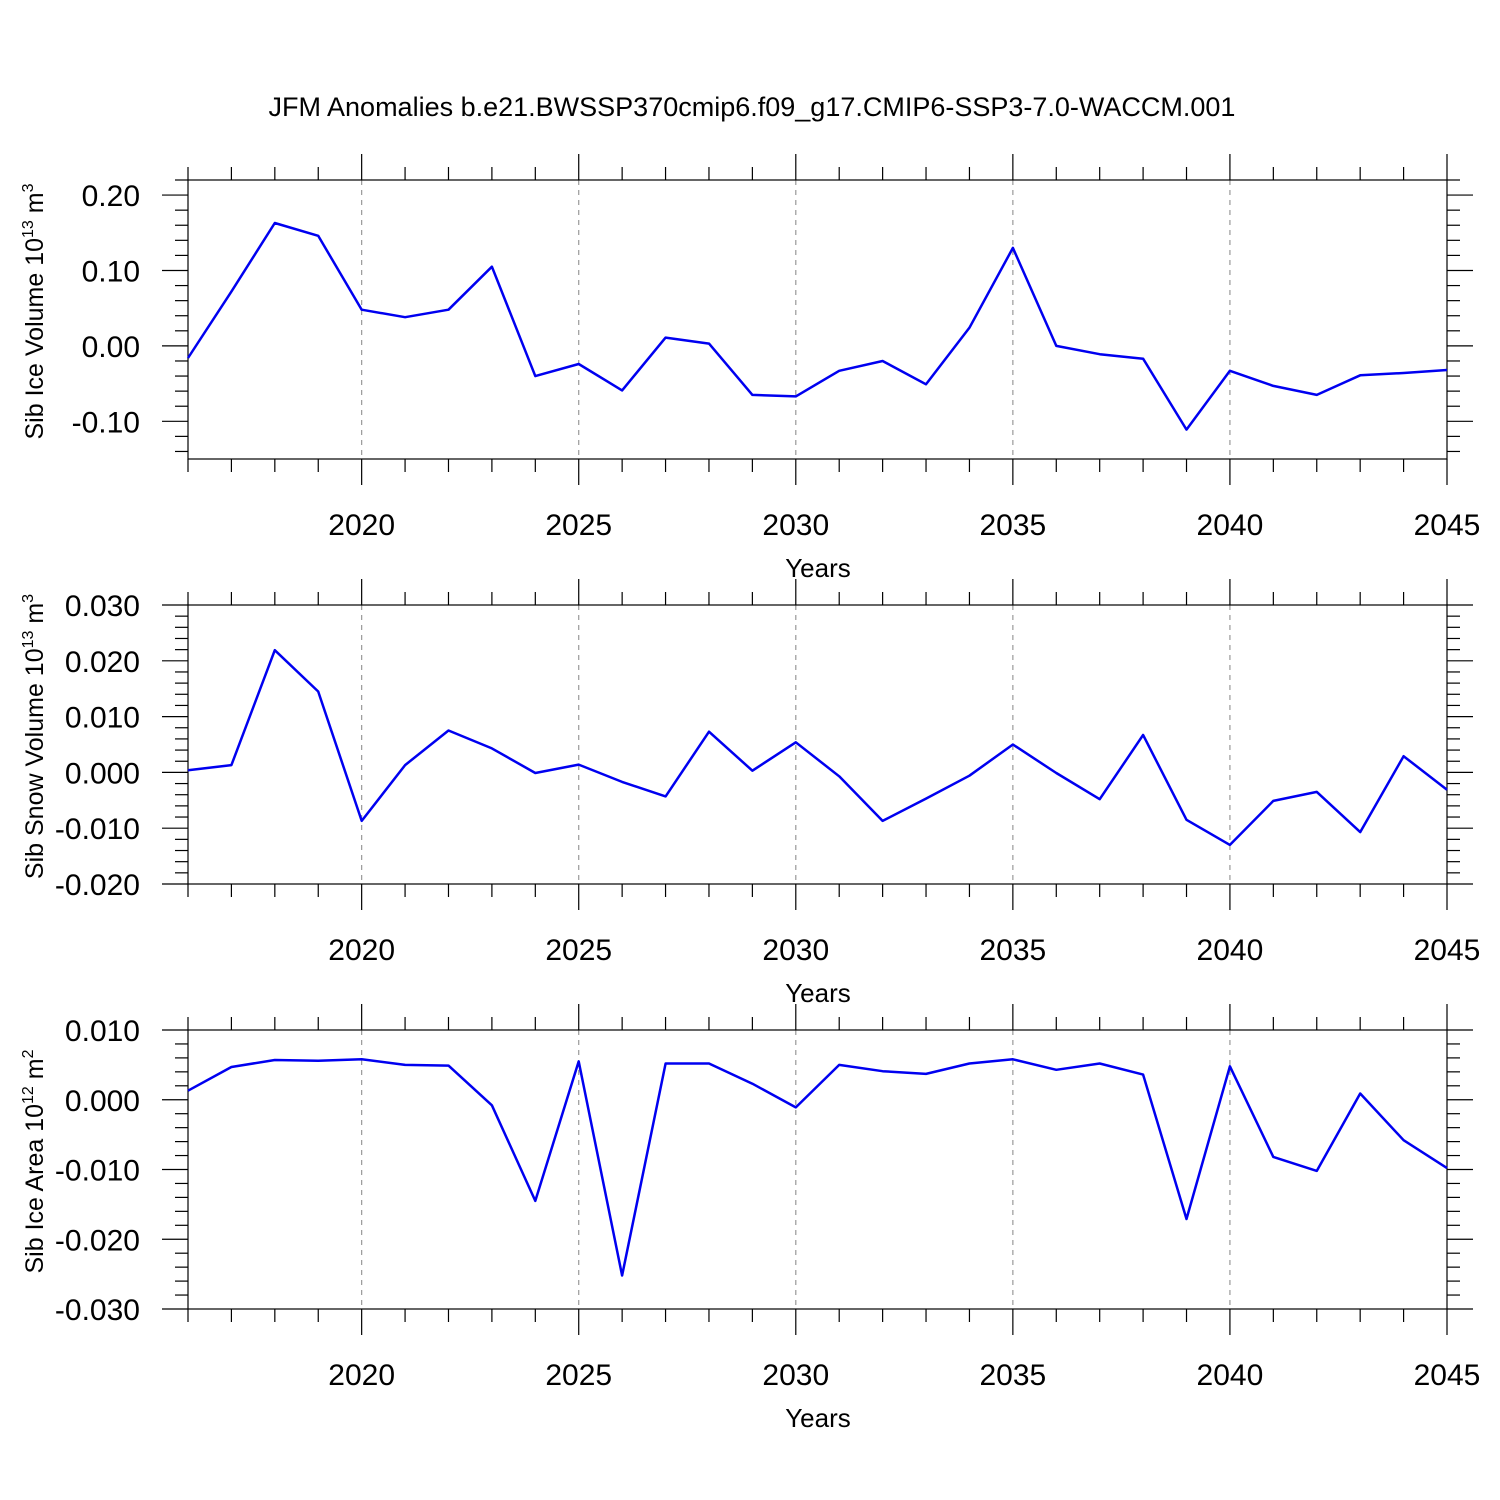 This screenshot has width=1500, height=1500. Describe the element at coordinates (28, 1095) in the screenshot. I see `y-axis-label-ylabel-exp: 12` at that location.